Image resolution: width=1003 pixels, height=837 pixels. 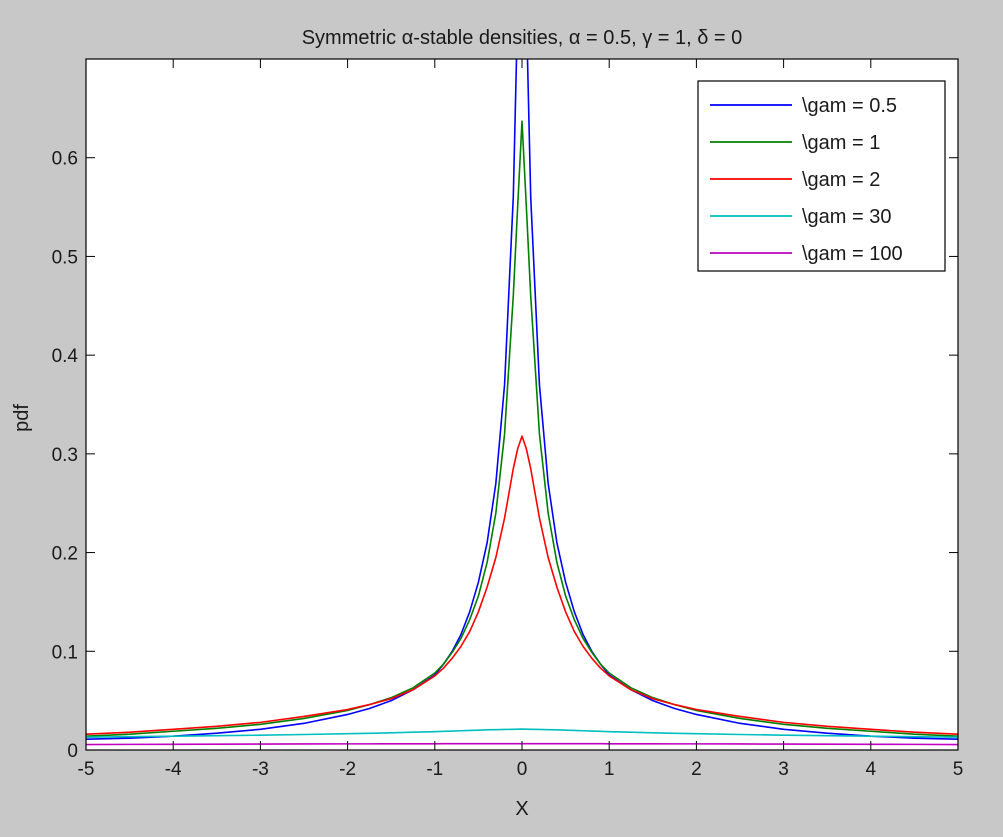 What do you see at coordinates (795, 180) in the screenshot?
I see `legend-entry: \gam = 2` at bounding box center [795, 180].